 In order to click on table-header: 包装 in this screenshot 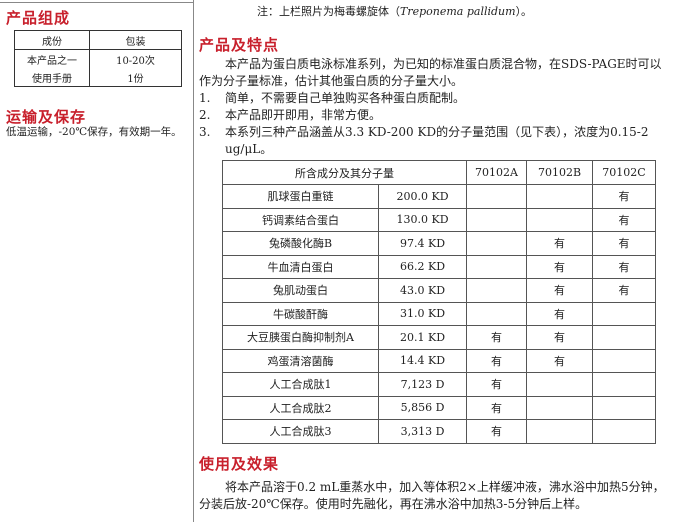, I will do `click(135, 40)`.